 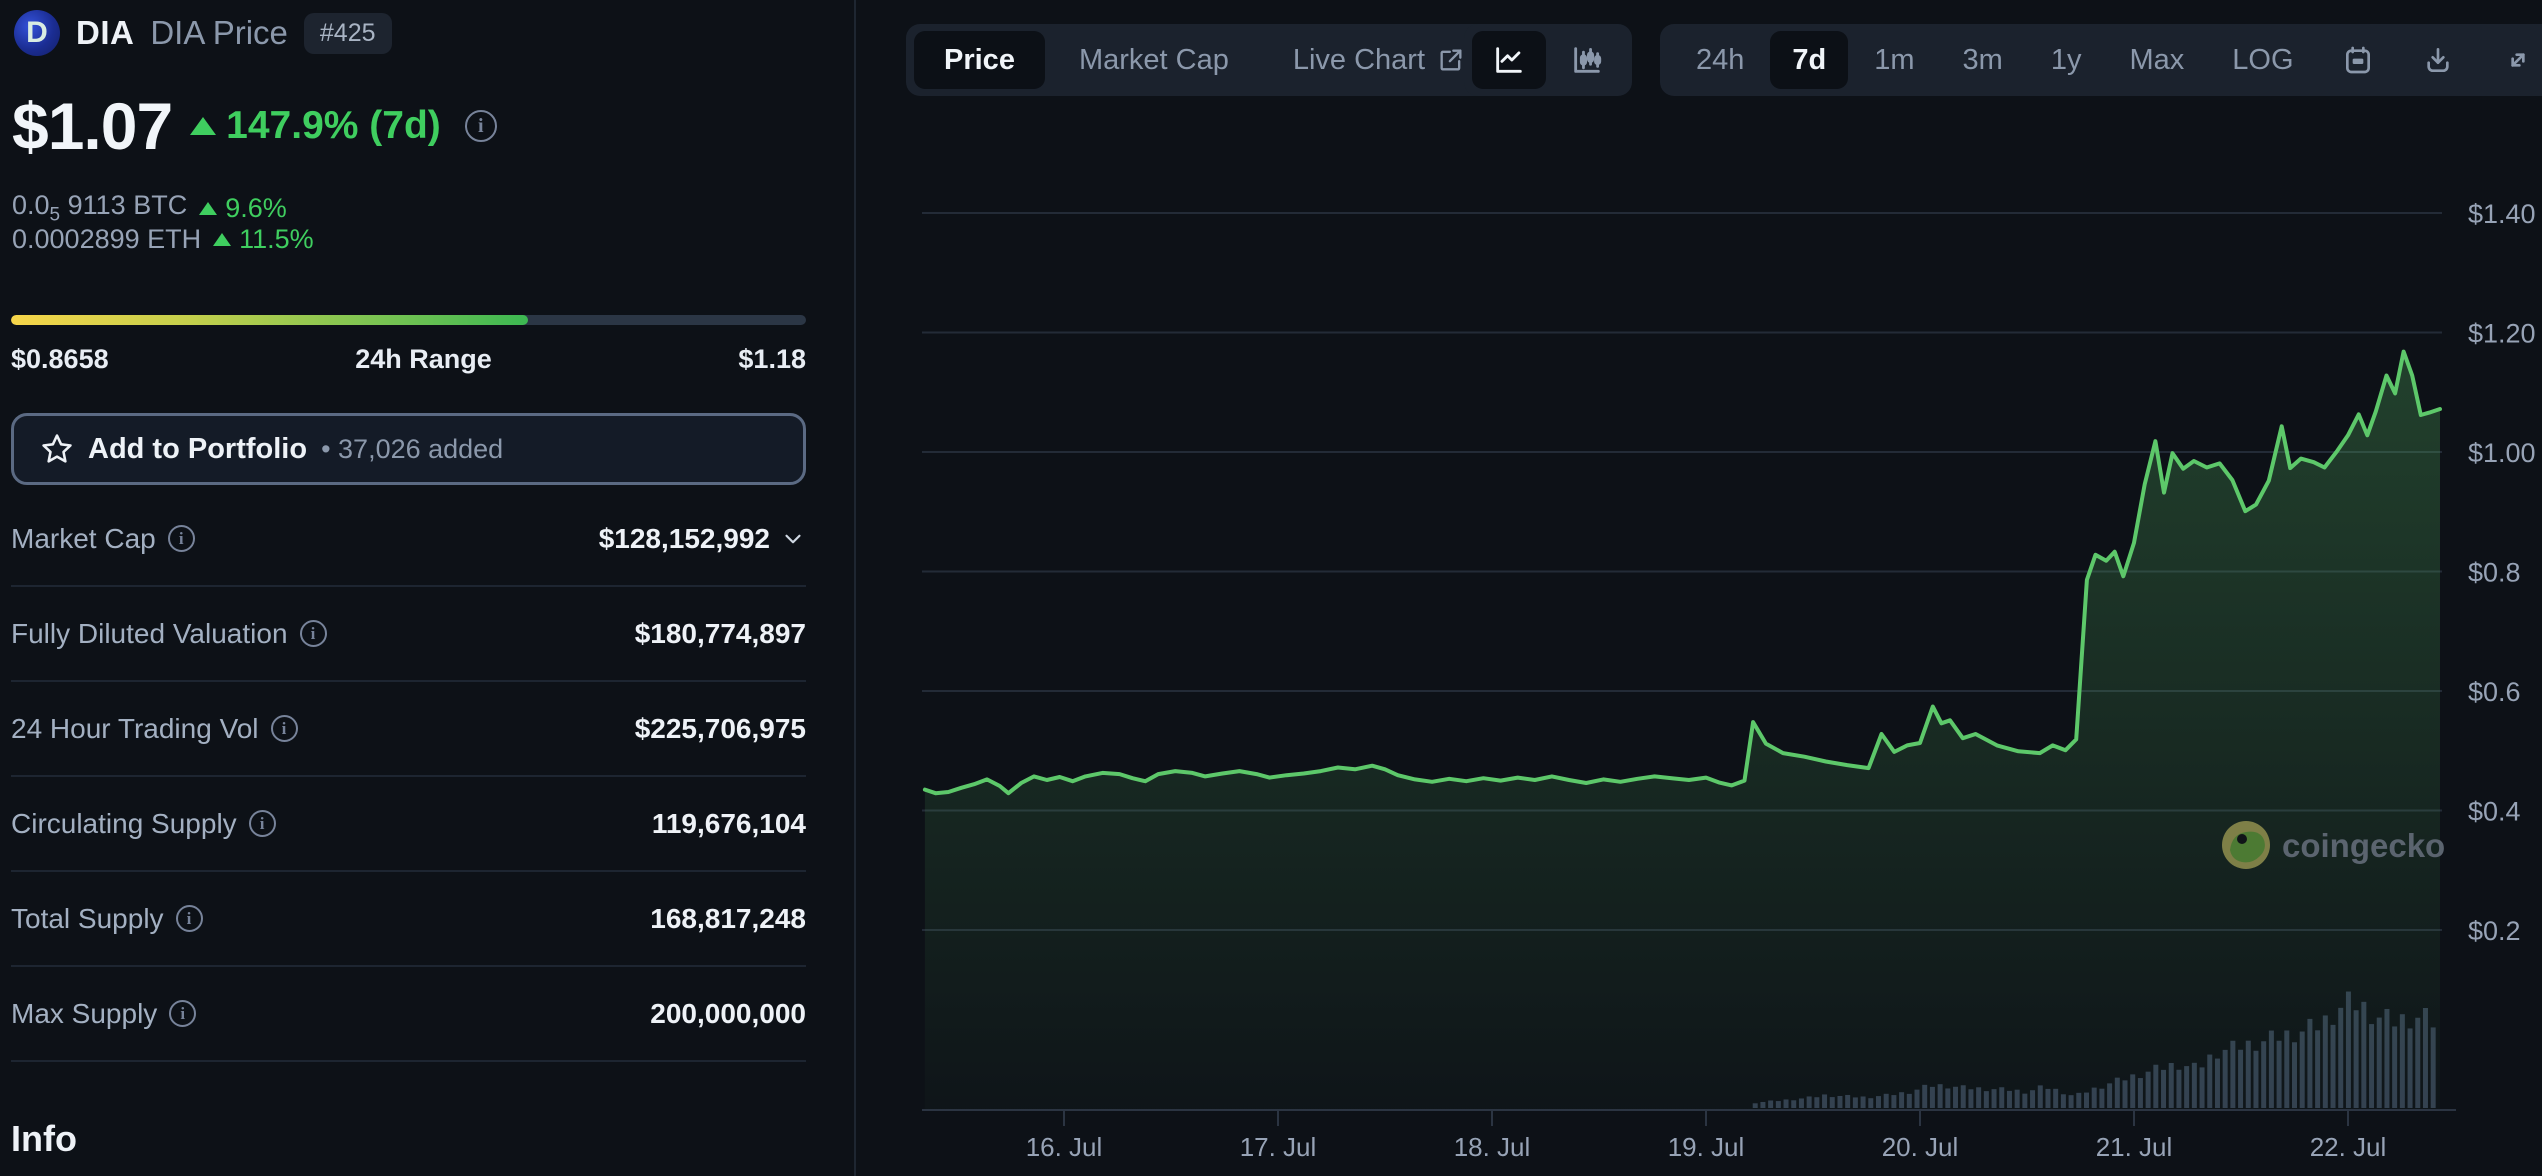 I want to click on button-3m: 3m, so click(x=1983, y=60).